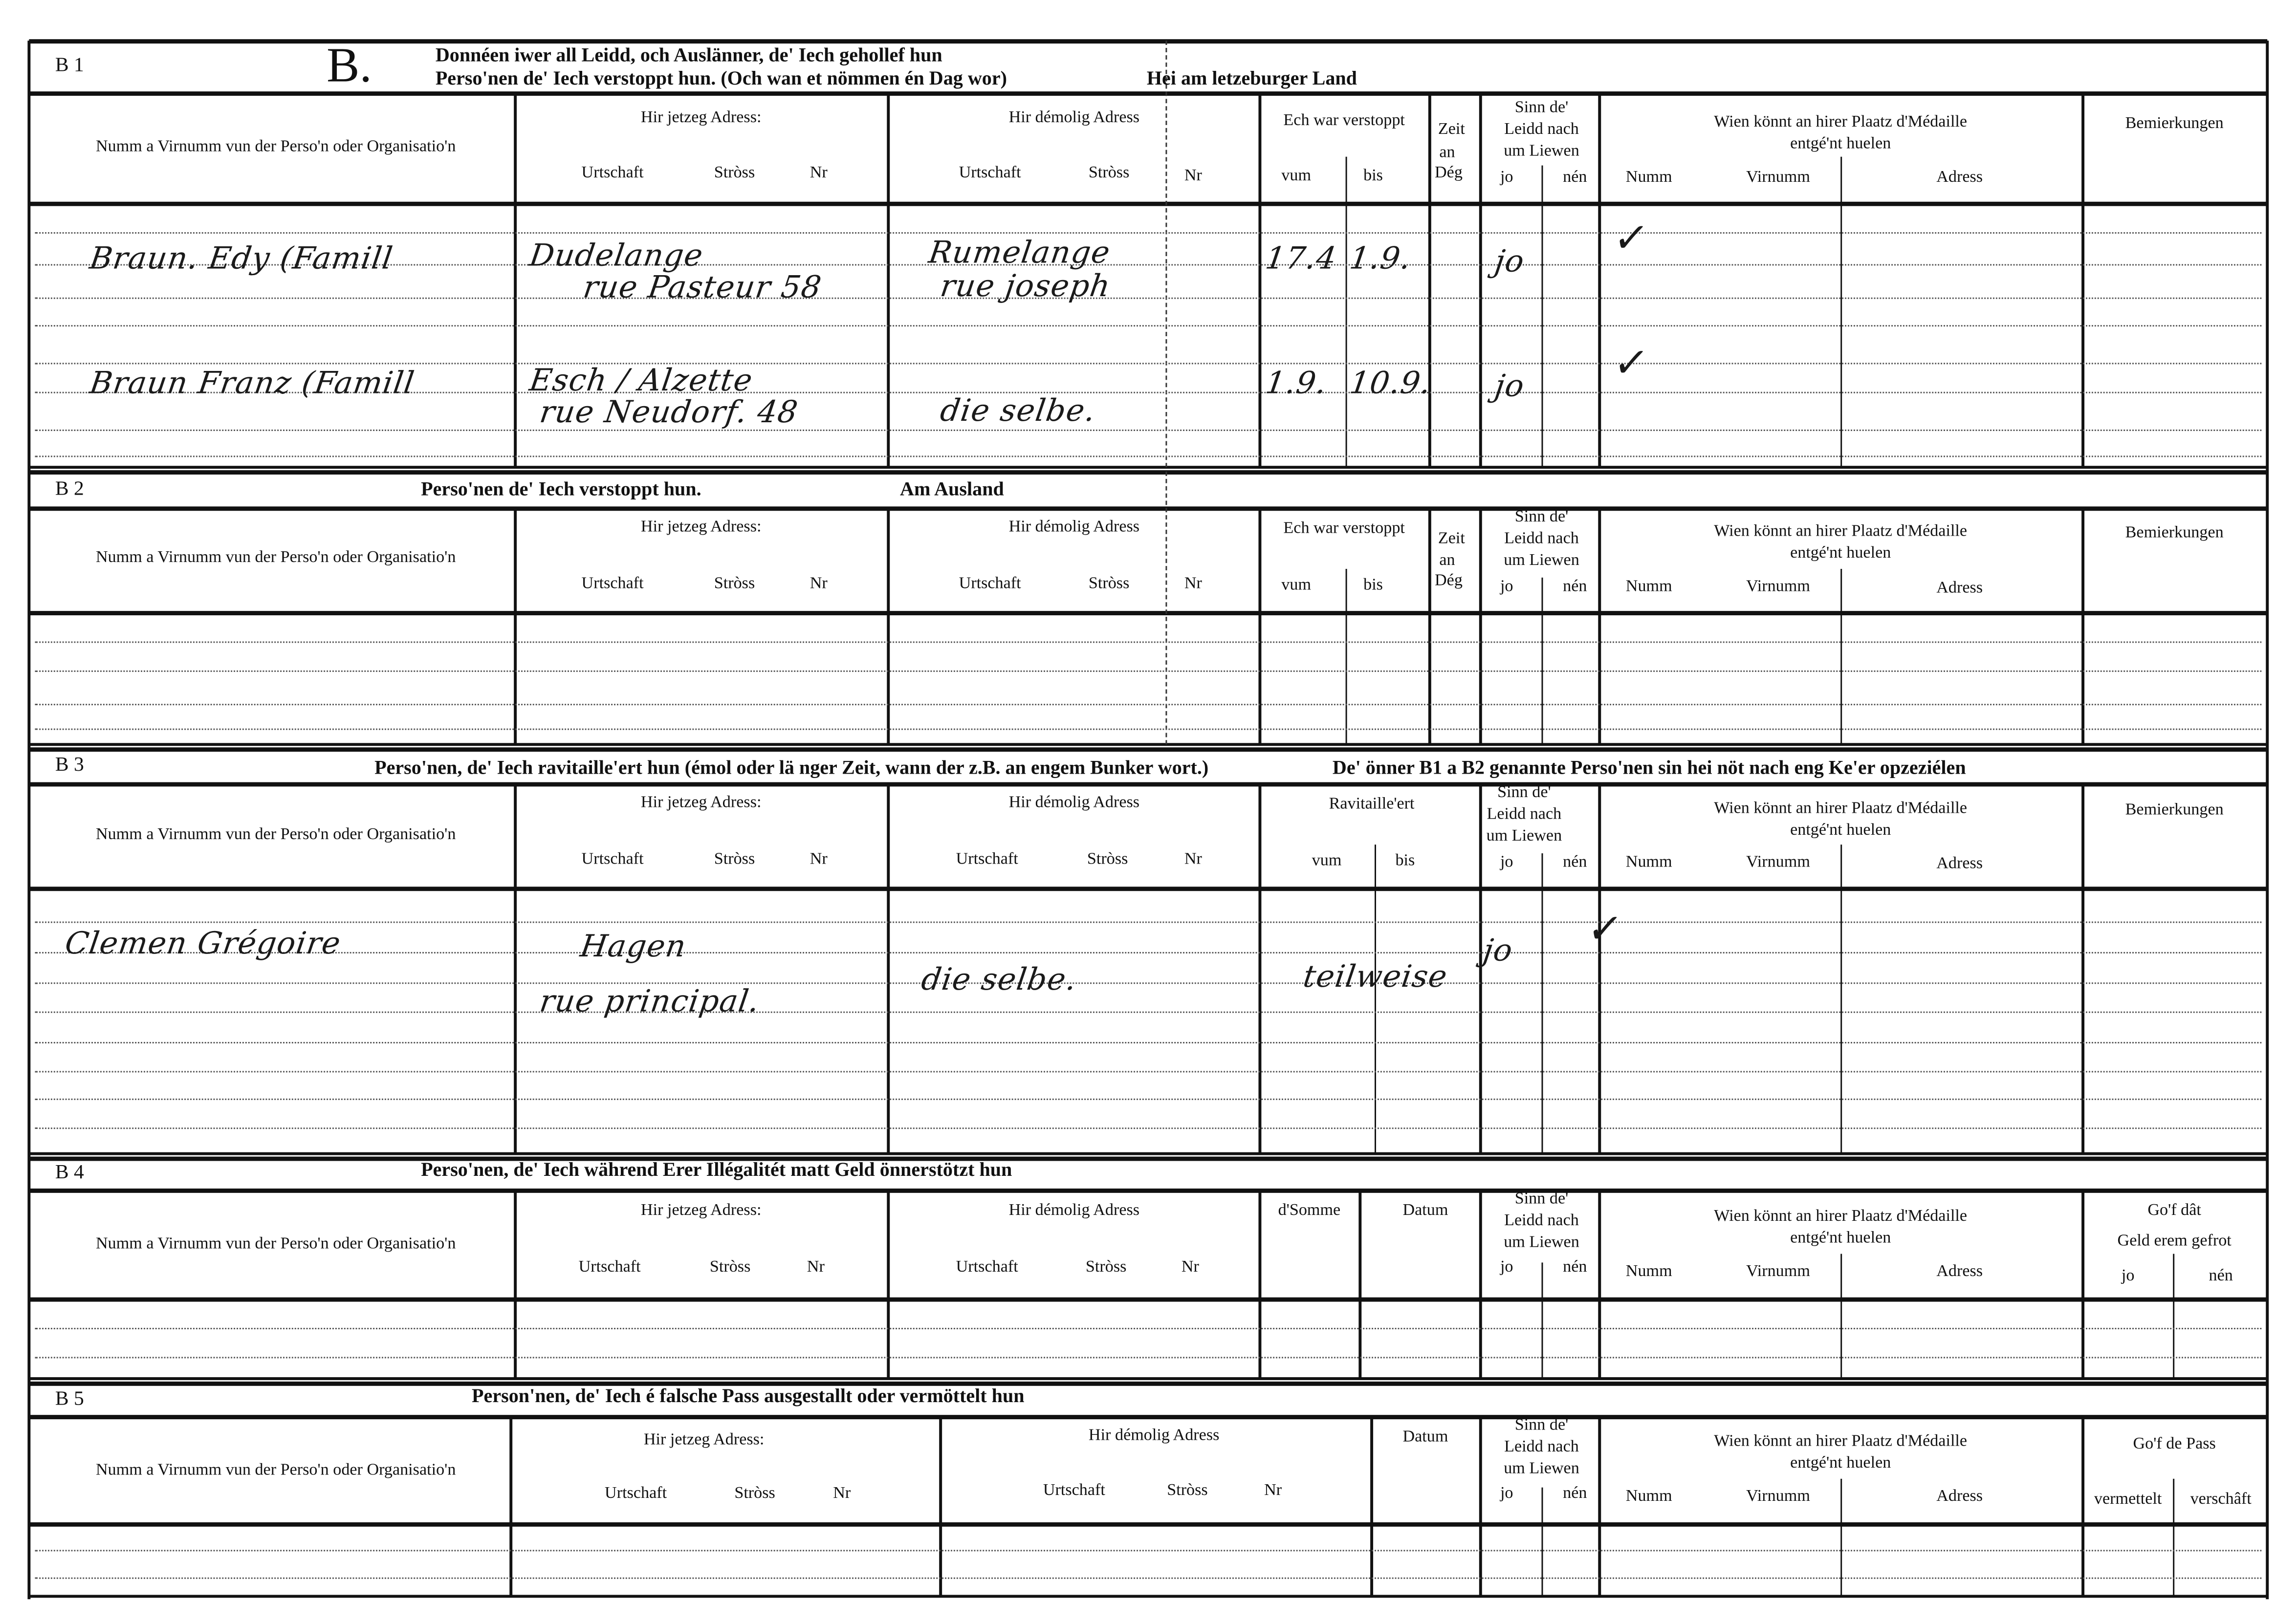 This screenshot has height=1624, width=2276. I want to click on entry-name: Clemen Grégoire, so click(203, 944).